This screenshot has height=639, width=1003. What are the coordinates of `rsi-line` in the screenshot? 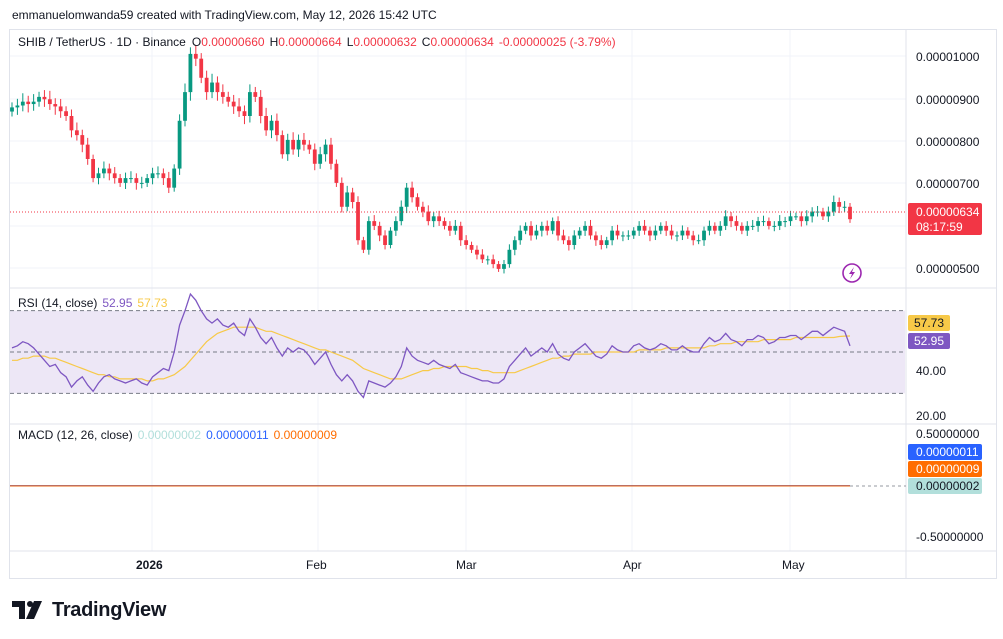 It's located at (431, 345).